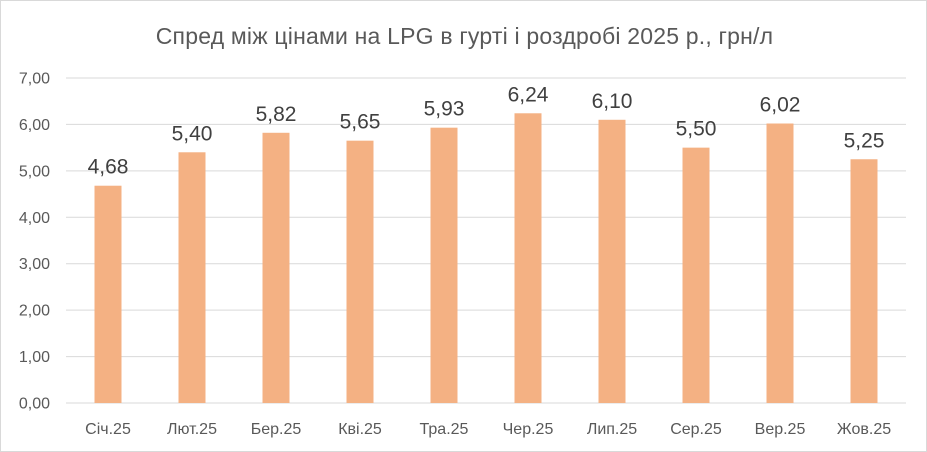  What do you see at coordinates (696, 129) in the screenshot?
I see `data-label: 5,50` at bounding box center [696, 129].